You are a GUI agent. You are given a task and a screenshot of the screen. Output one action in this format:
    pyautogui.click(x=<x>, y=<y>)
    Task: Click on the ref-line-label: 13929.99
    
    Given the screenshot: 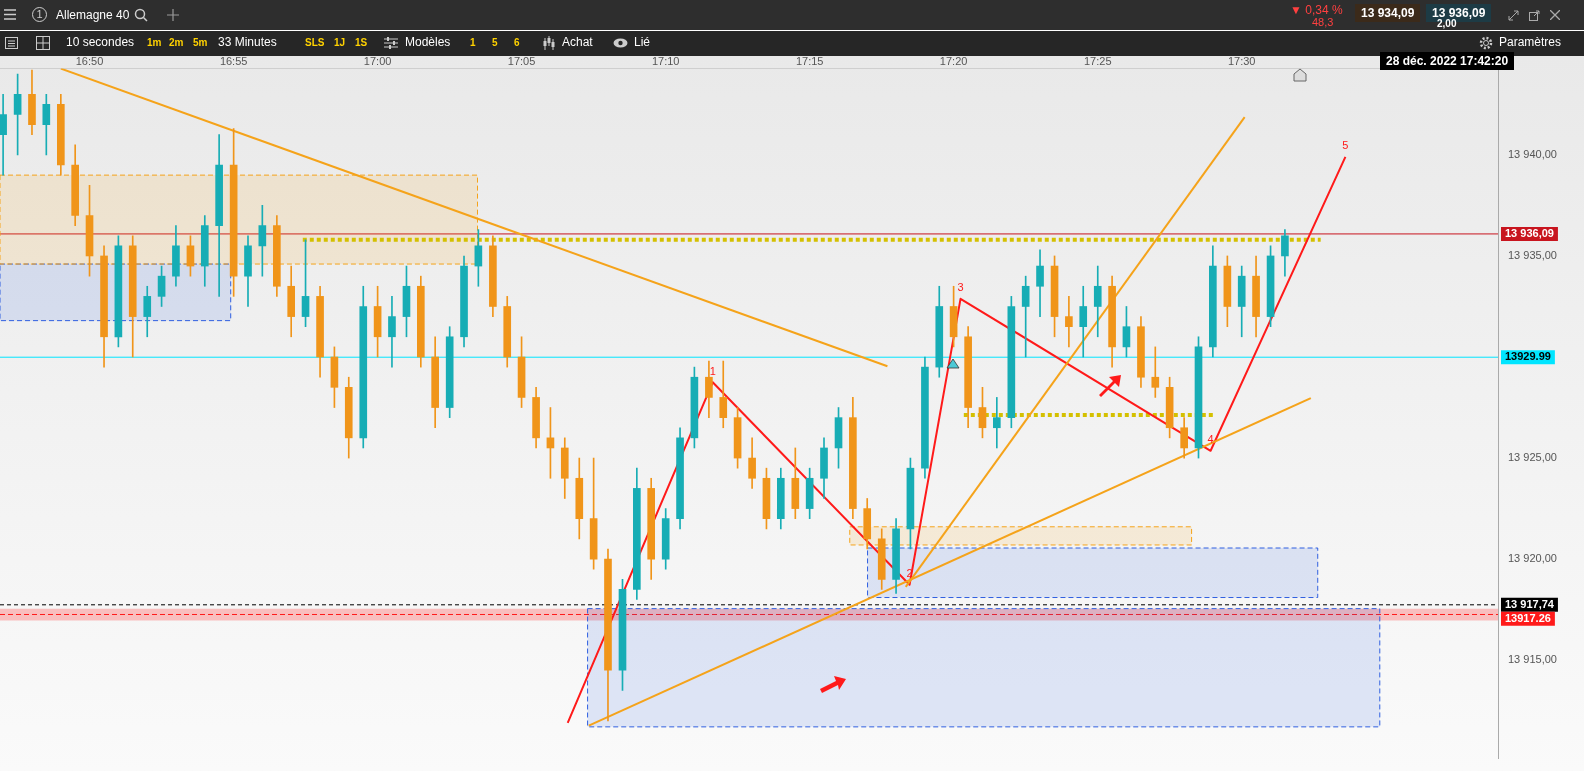 What is the action you would take?
    pyautogui.click(x=1528, y=356)
    